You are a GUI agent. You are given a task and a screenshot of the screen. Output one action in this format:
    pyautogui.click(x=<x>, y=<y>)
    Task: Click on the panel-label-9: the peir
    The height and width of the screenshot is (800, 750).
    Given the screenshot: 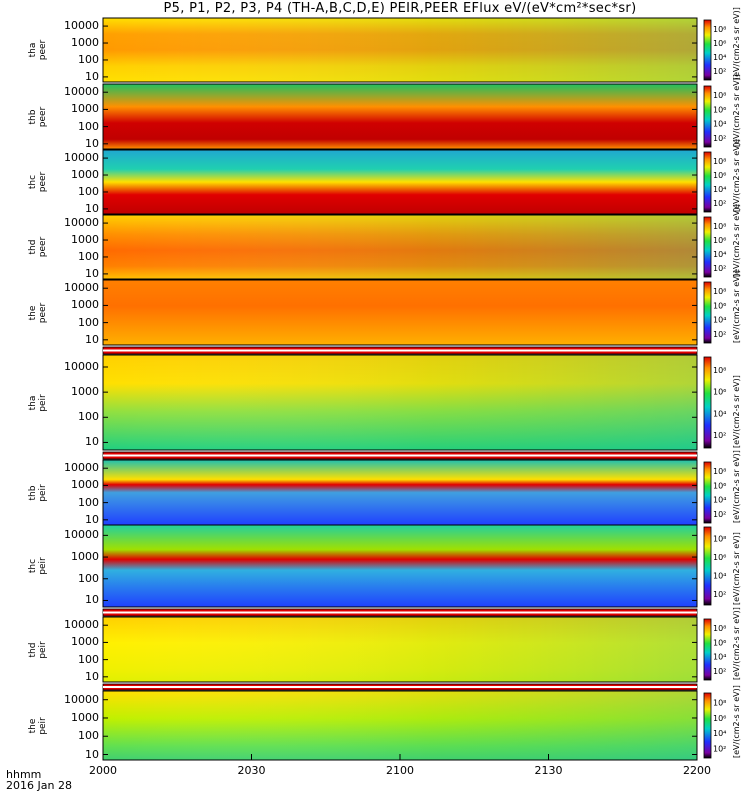 What is the action you would take?
    pyautogui.click(x=38, y=726)
    